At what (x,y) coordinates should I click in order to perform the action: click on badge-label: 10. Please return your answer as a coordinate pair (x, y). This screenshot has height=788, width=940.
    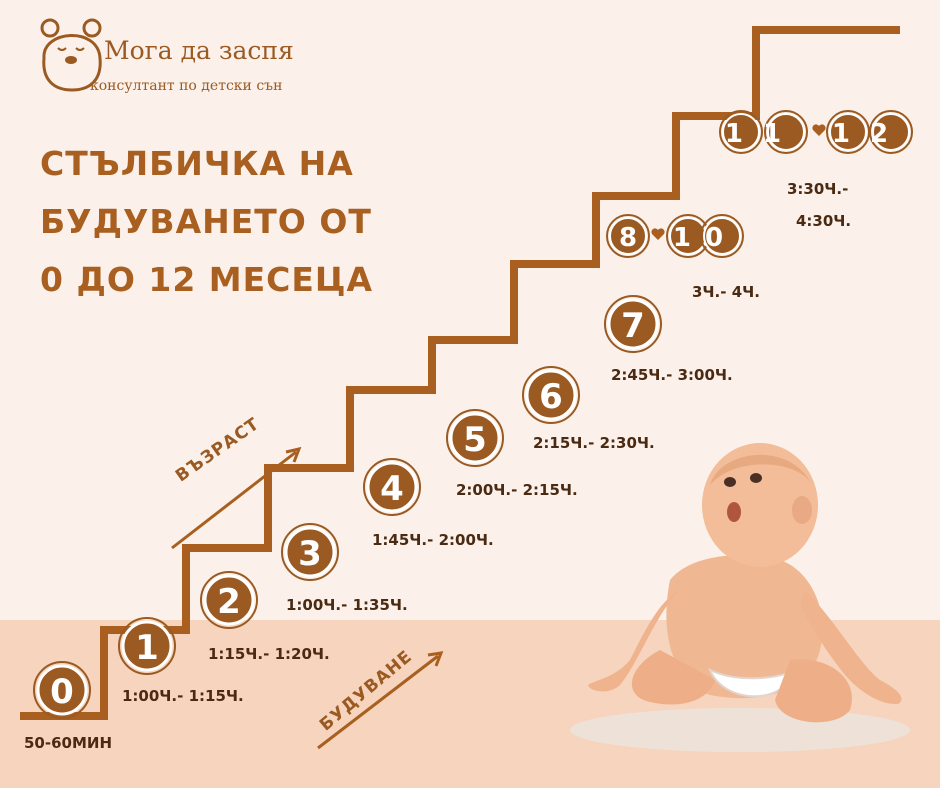
    Looking at the image, I should click on (705, 238).